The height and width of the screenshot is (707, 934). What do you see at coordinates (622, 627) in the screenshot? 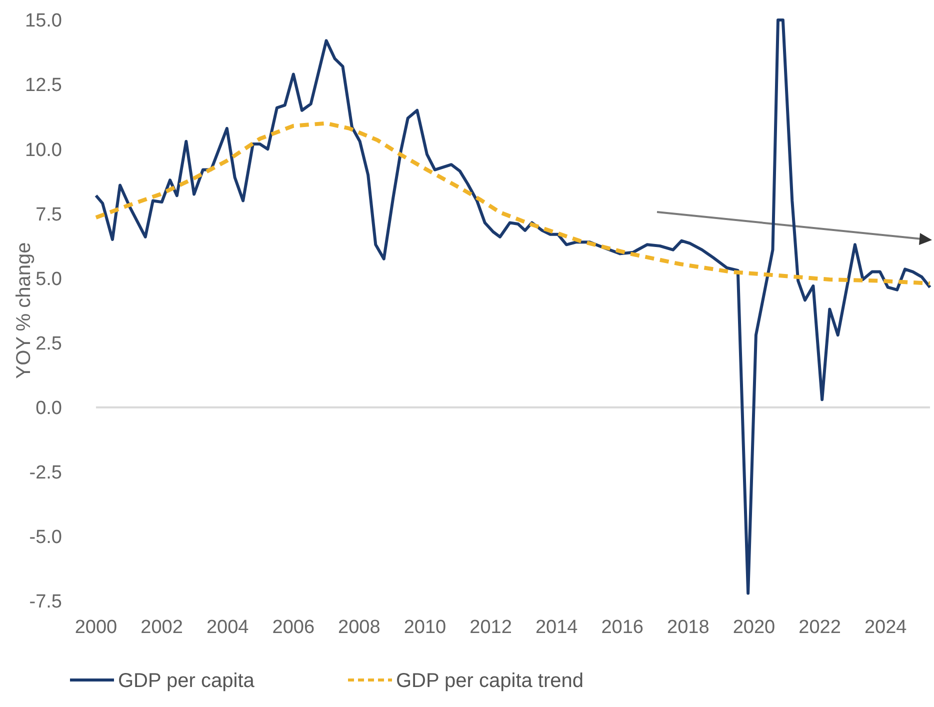
I see `x-tick-label: 2016` at bounding box center [622, 627].